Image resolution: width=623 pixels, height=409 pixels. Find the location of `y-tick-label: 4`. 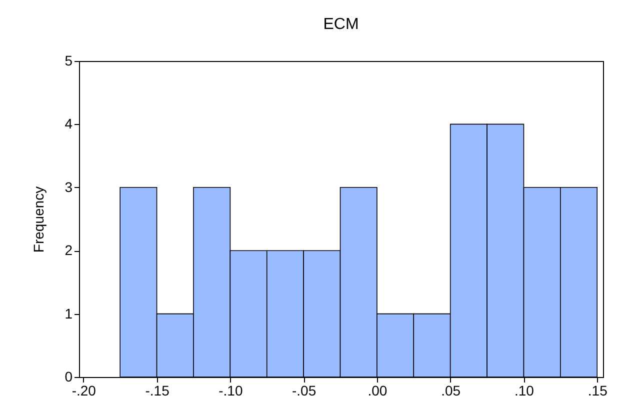

y-tick-label: 4 is located at coordinates (68, 124).